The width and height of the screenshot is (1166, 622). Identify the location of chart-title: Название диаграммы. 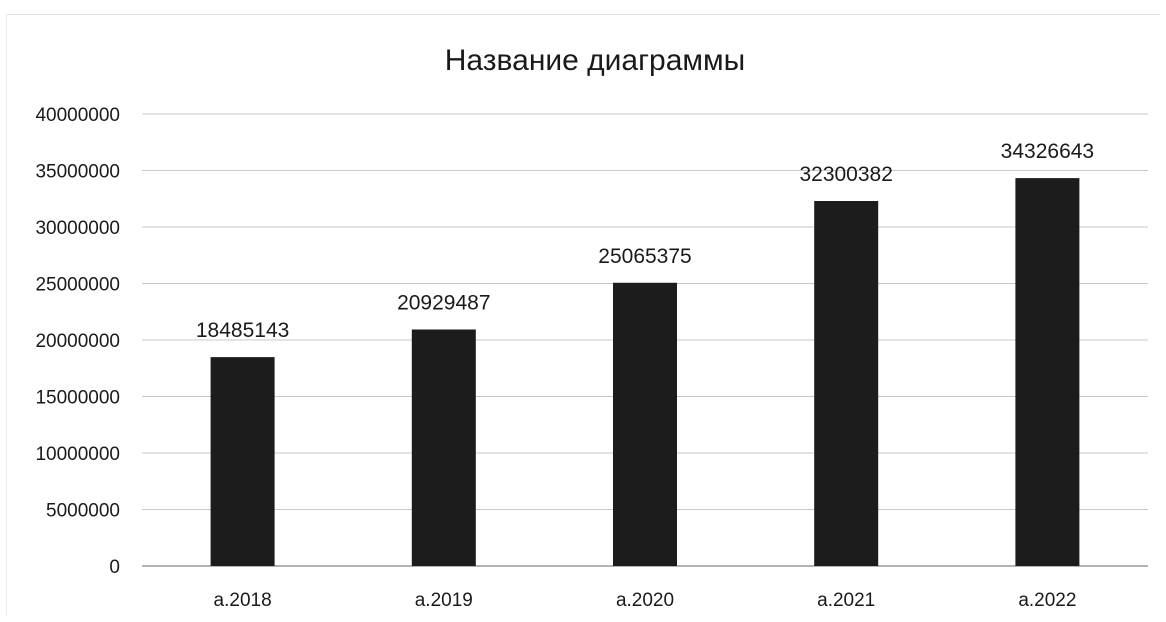
(595, 60).